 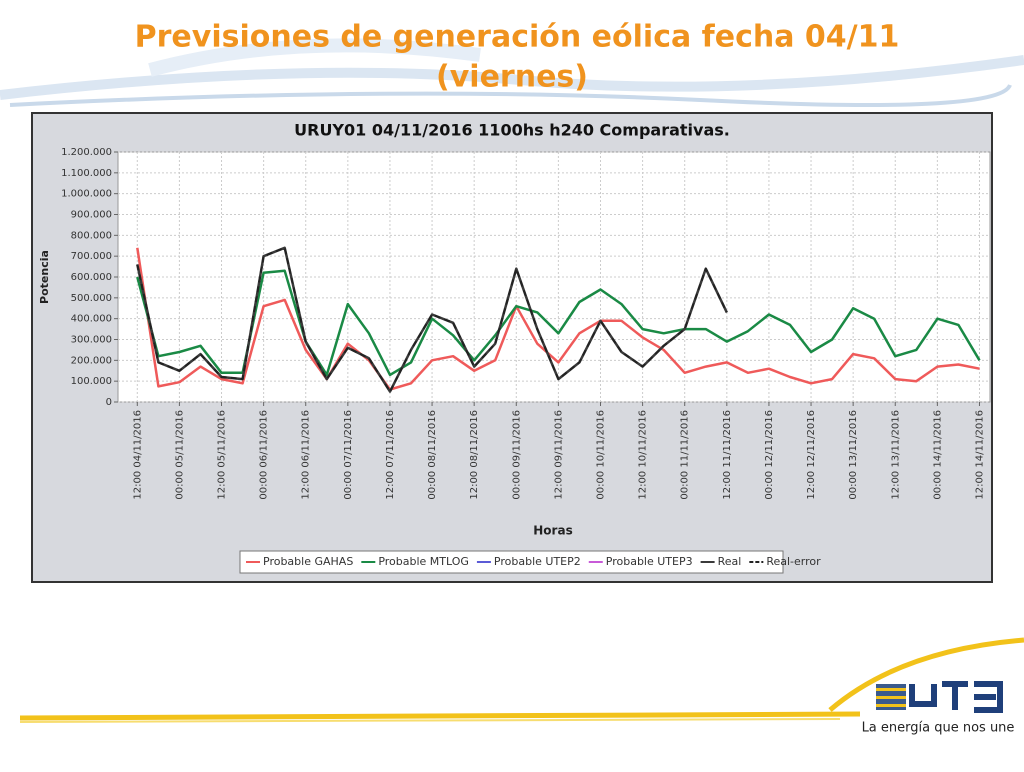 What do you see at coordinates (86, 152) in the screenshot?
I see `y-tick-label: 1.200.000` at bounding box center [86, 152].